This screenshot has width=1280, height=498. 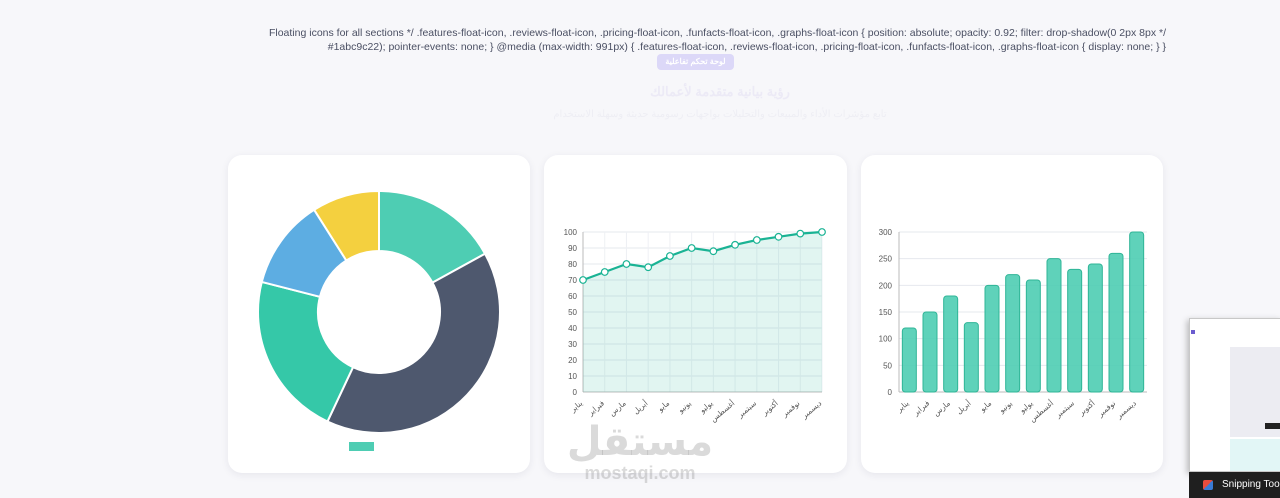 I want to click on snip-preview-panel, so click(x=1255, y=392).